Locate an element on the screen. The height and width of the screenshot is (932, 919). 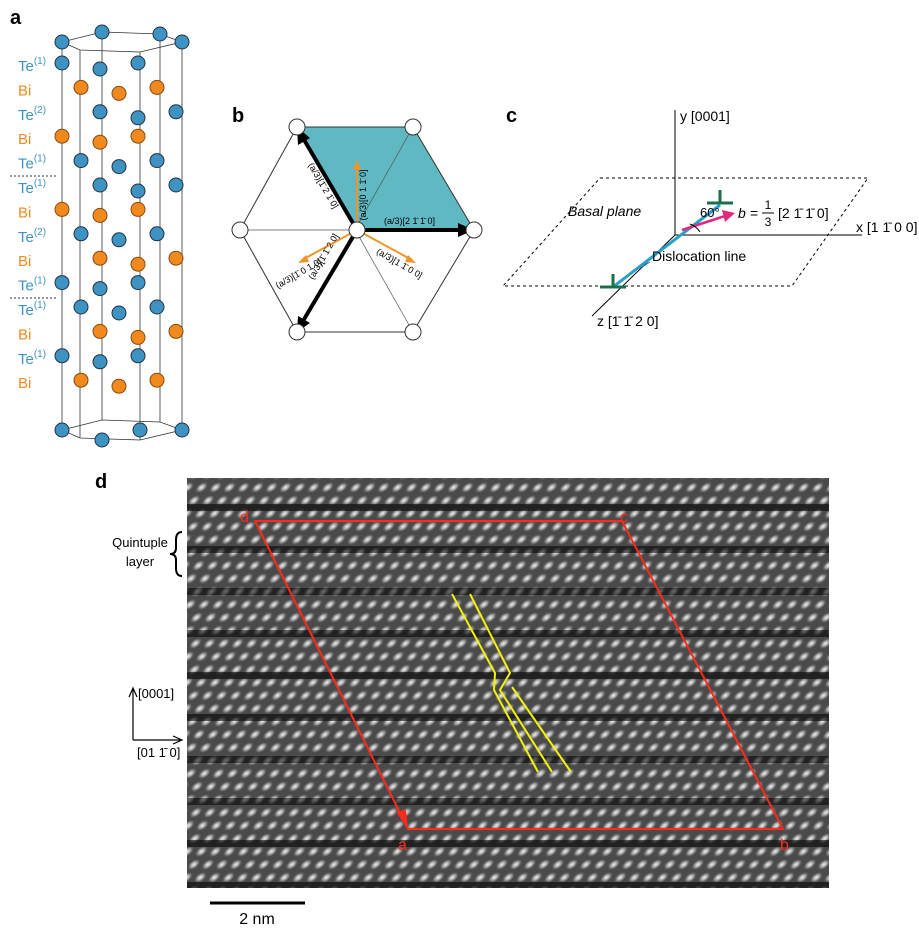
direction-label: [01 1̄ 0] is located at coordinates (158, 752).